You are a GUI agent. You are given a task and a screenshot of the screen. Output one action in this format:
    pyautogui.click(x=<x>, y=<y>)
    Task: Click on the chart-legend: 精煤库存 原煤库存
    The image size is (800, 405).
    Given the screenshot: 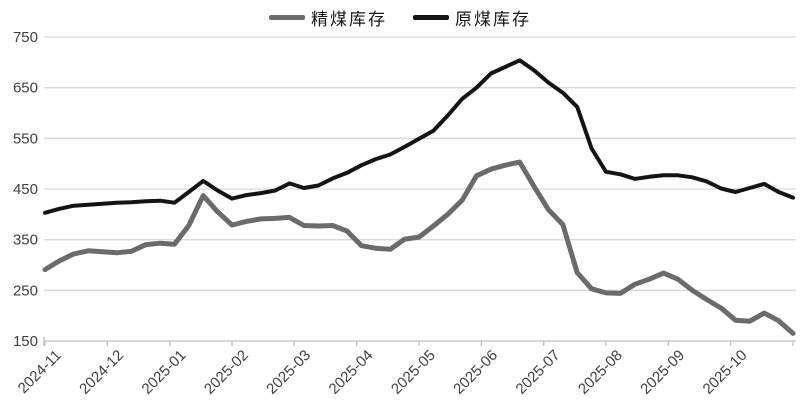 What is the action you would take?
    pyautogui.click(x=400, y=17)
    